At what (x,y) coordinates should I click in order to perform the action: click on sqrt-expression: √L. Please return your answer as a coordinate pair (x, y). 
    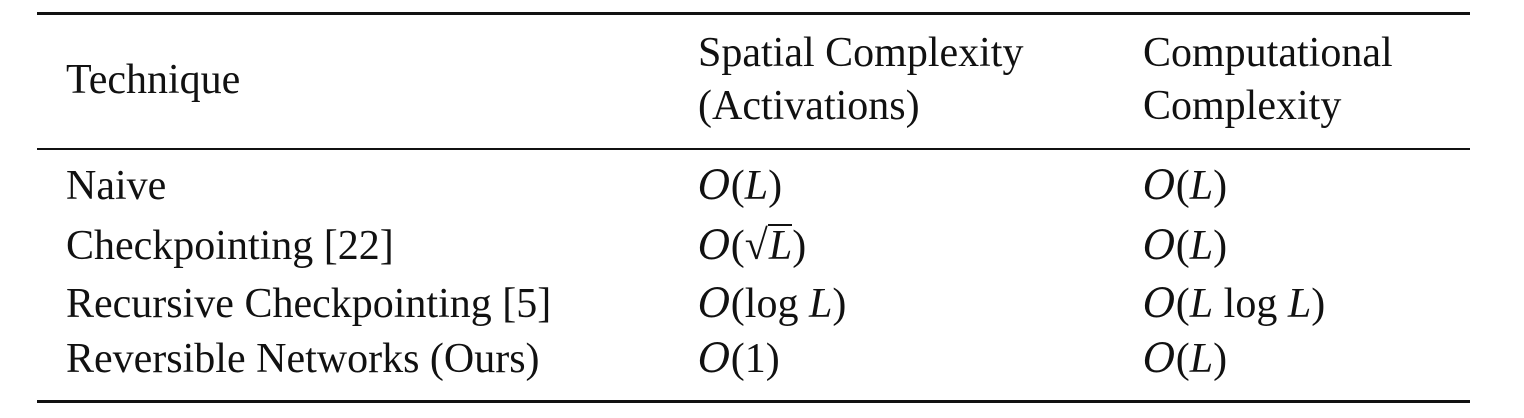
    Looking at the image, I should click on (768, 246).